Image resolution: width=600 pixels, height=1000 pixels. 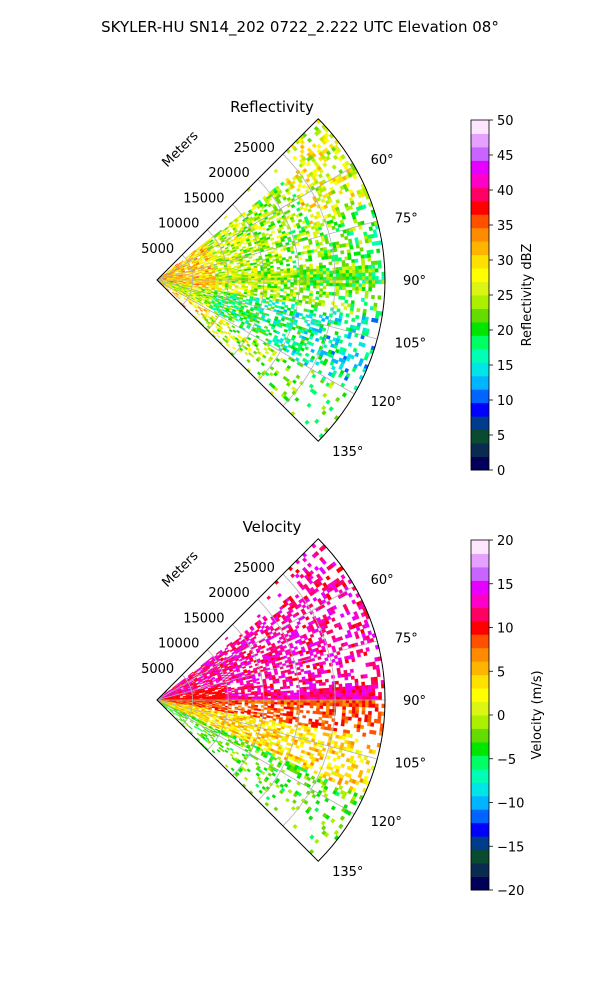 I want to click on velocity-range-tick-label: 5000, so click(x=157, y=669).